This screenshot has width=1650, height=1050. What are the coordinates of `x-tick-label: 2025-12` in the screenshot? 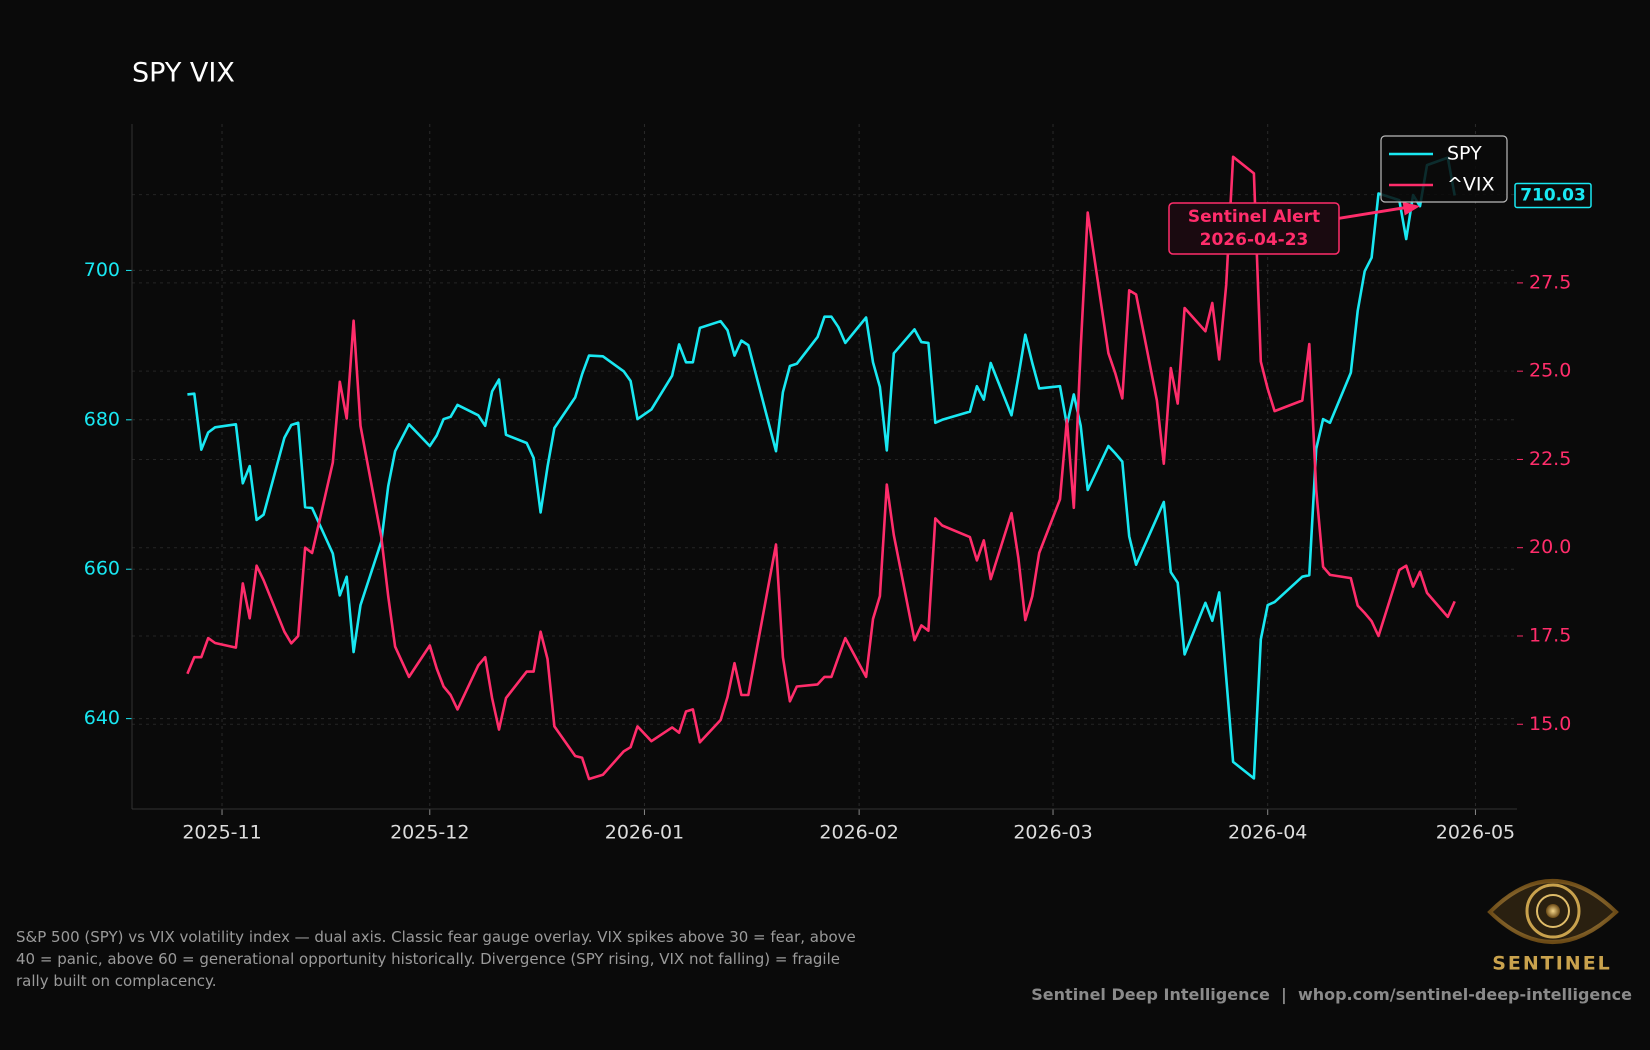 It's located at (429, 833).